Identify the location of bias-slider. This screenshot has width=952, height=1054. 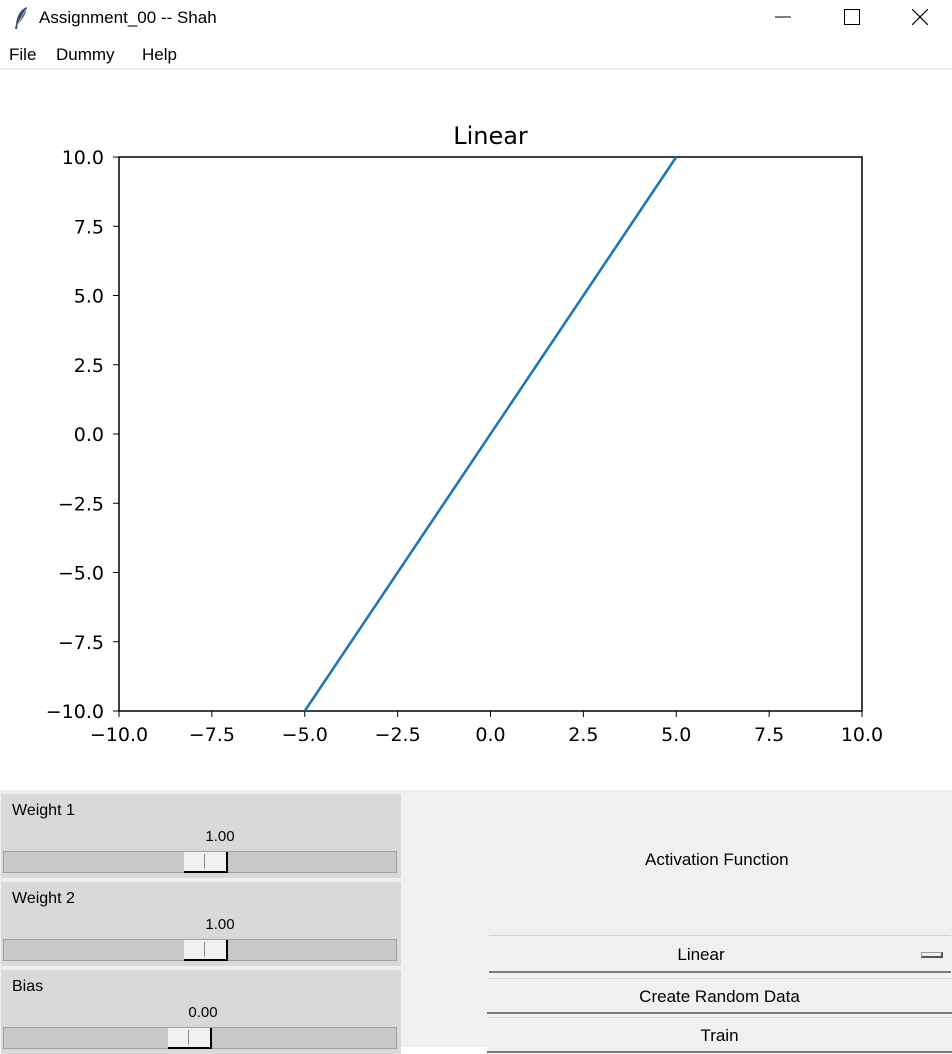
(200, 1038).